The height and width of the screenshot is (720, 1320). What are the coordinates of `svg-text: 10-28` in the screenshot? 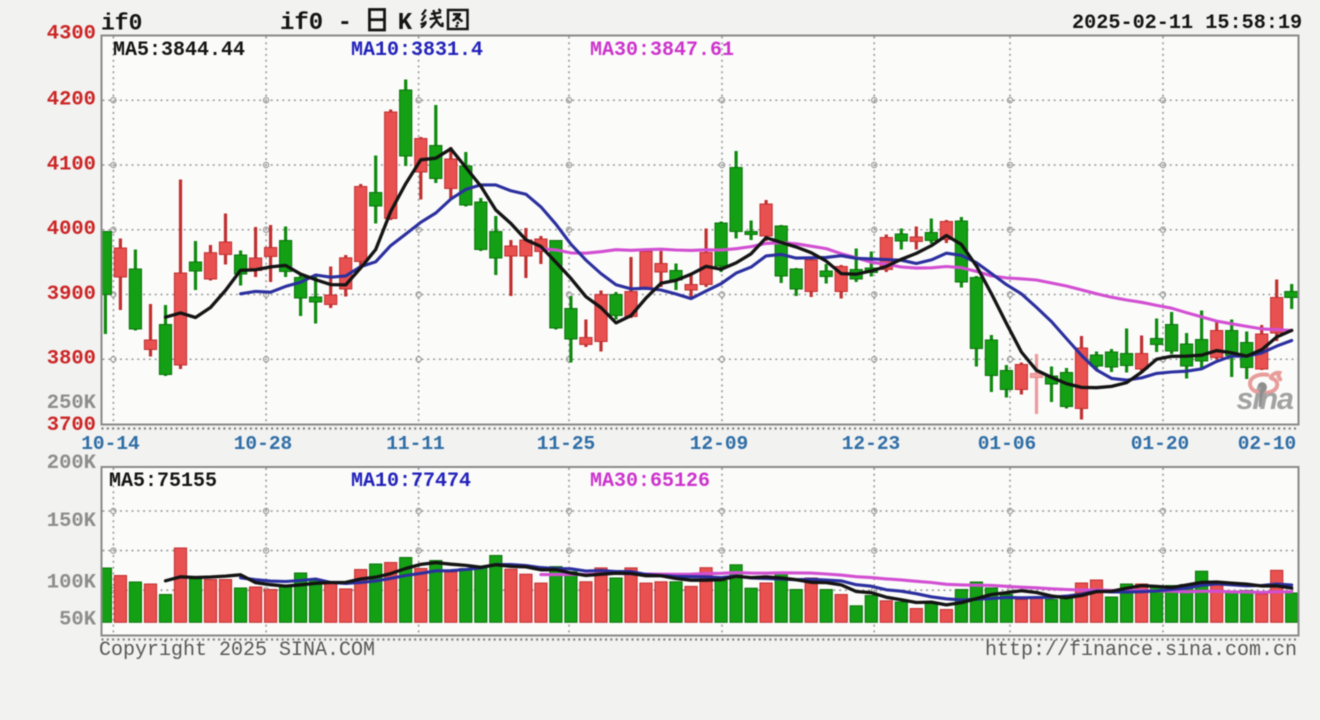 It's located at (263, 444).